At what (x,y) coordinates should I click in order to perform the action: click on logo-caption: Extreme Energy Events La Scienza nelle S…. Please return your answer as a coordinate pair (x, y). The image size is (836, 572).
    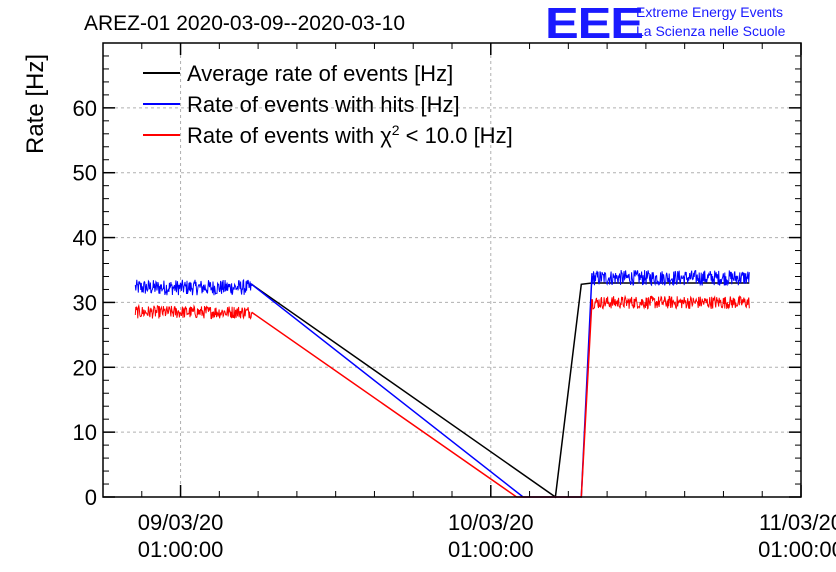
    Looking at the image, I should click on (710, 22).